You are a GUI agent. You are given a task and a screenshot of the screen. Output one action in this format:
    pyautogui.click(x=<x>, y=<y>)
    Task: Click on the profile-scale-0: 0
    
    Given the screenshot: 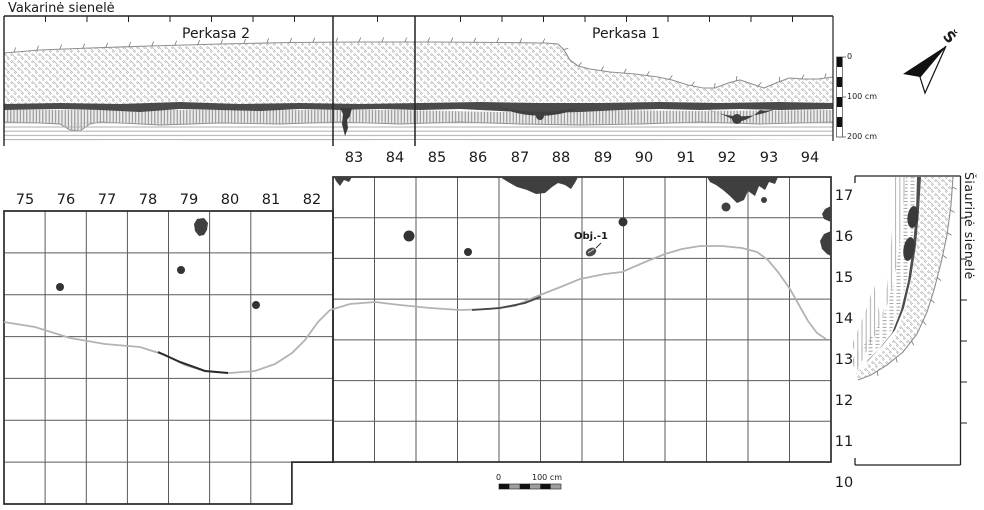 What is the action you would take?
    pyautogui.click(x=850, y=56)
    